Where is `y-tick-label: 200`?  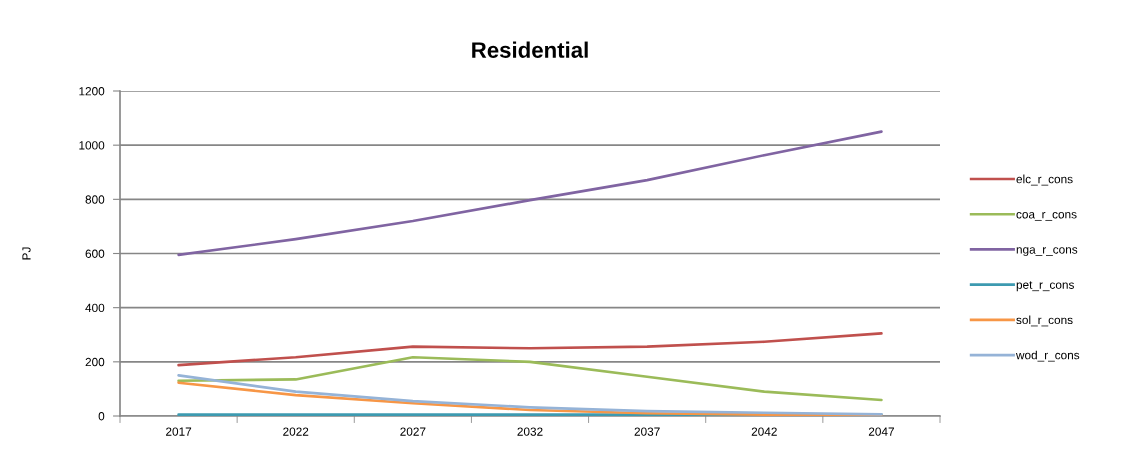 y-tick-label: 200 is located at coordinates (95, 362).